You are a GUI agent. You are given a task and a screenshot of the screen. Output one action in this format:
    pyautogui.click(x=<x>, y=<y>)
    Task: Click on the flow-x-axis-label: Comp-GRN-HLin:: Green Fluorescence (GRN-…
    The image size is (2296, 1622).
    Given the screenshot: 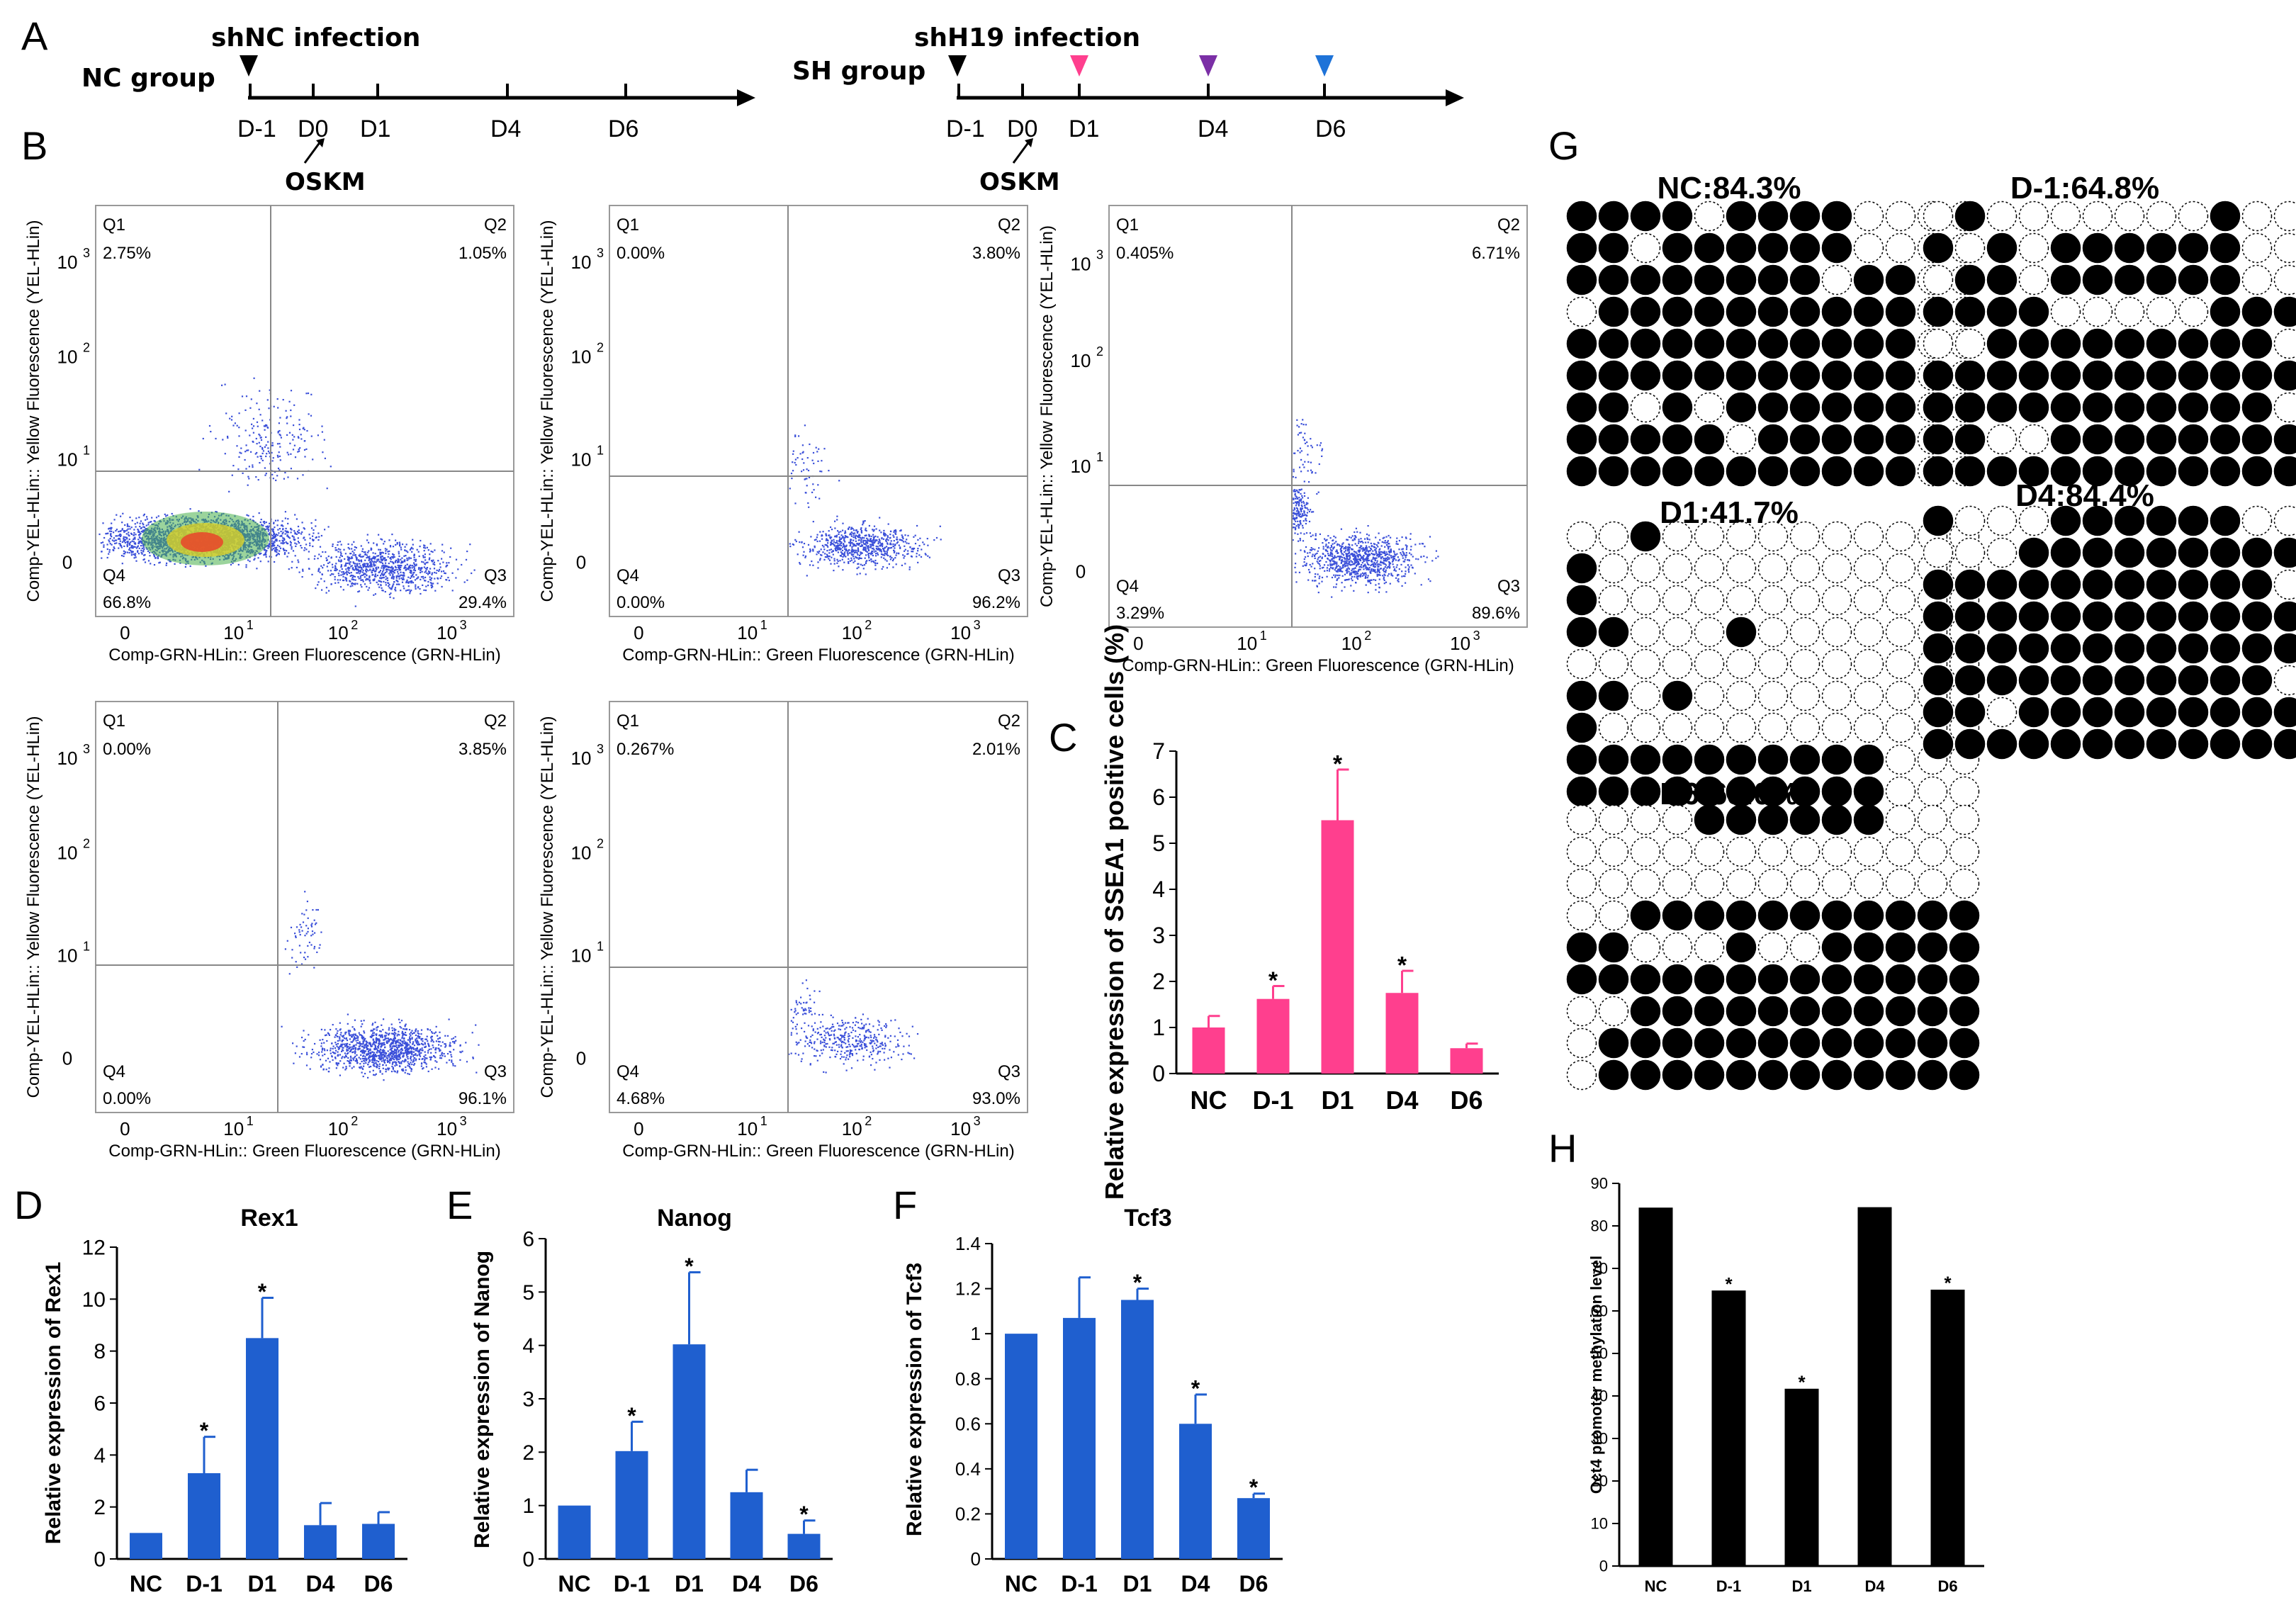 What is the action you would take?
    pyautogui.click(x=304, y=655)
    